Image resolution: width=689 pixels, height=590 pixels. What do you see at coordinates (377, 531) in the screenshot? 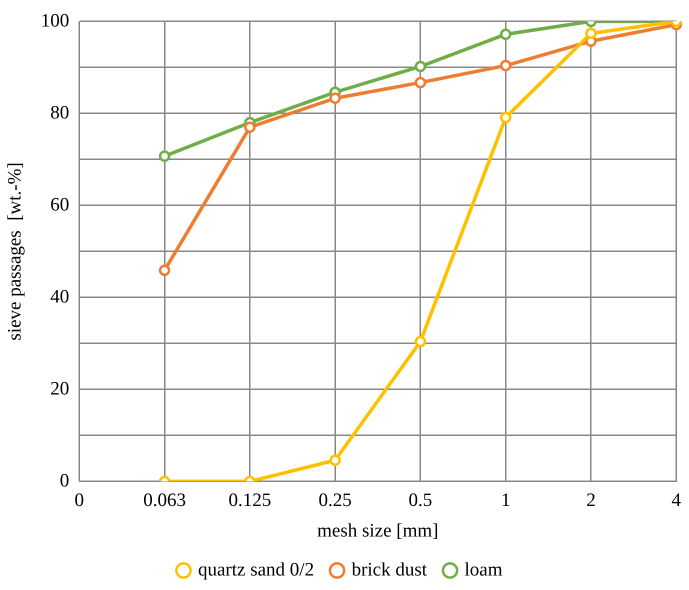
I see `x-axis-title: mesh size [mm]` at bounding box center [377, 531].